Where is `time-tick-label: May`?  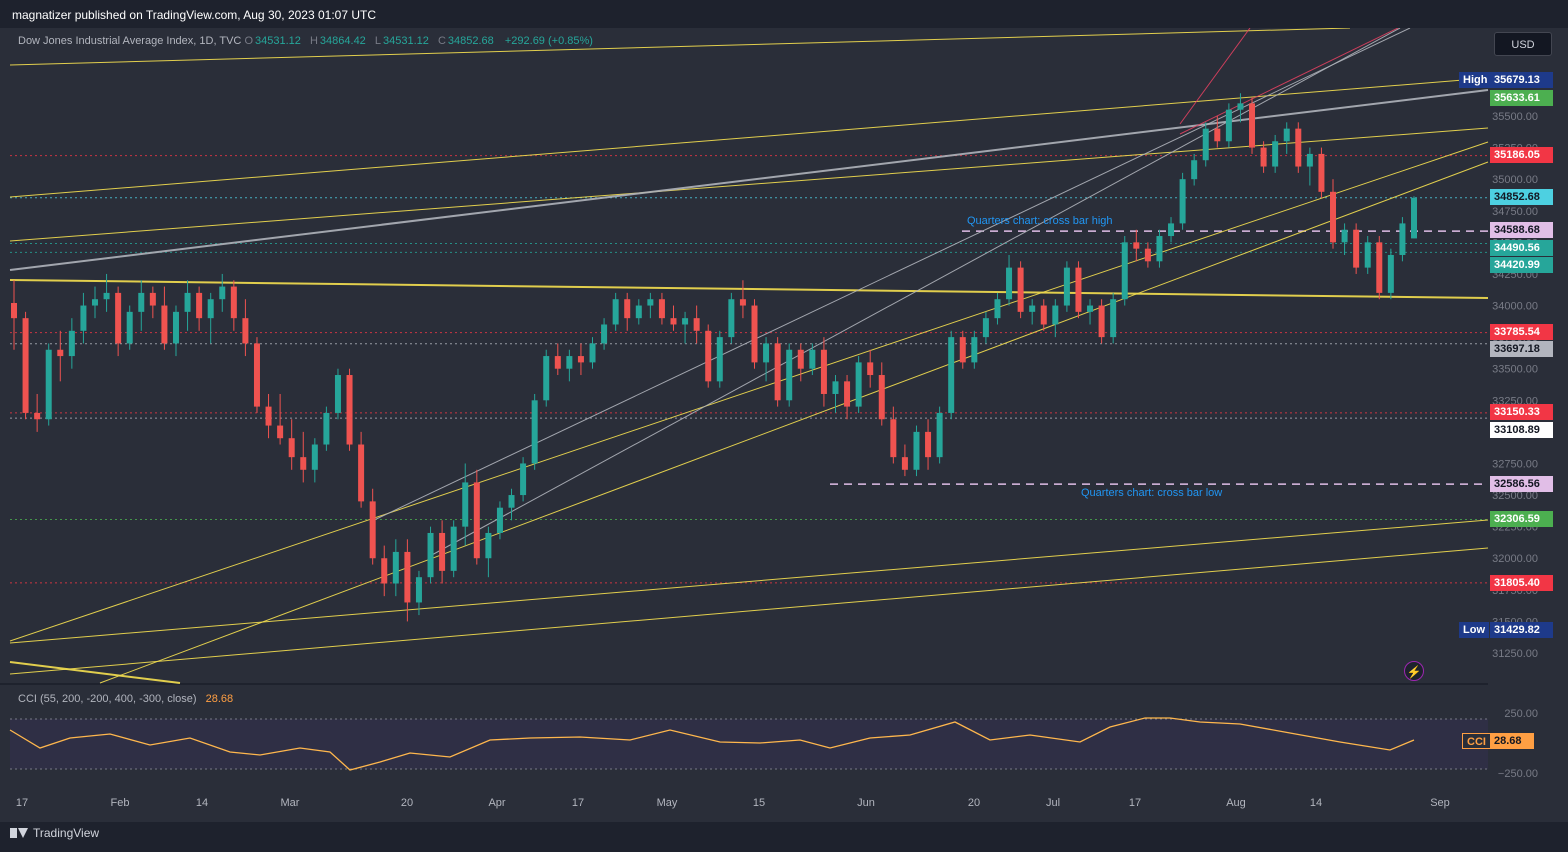
time-tick-label: May is located at coordinates (667, 803).